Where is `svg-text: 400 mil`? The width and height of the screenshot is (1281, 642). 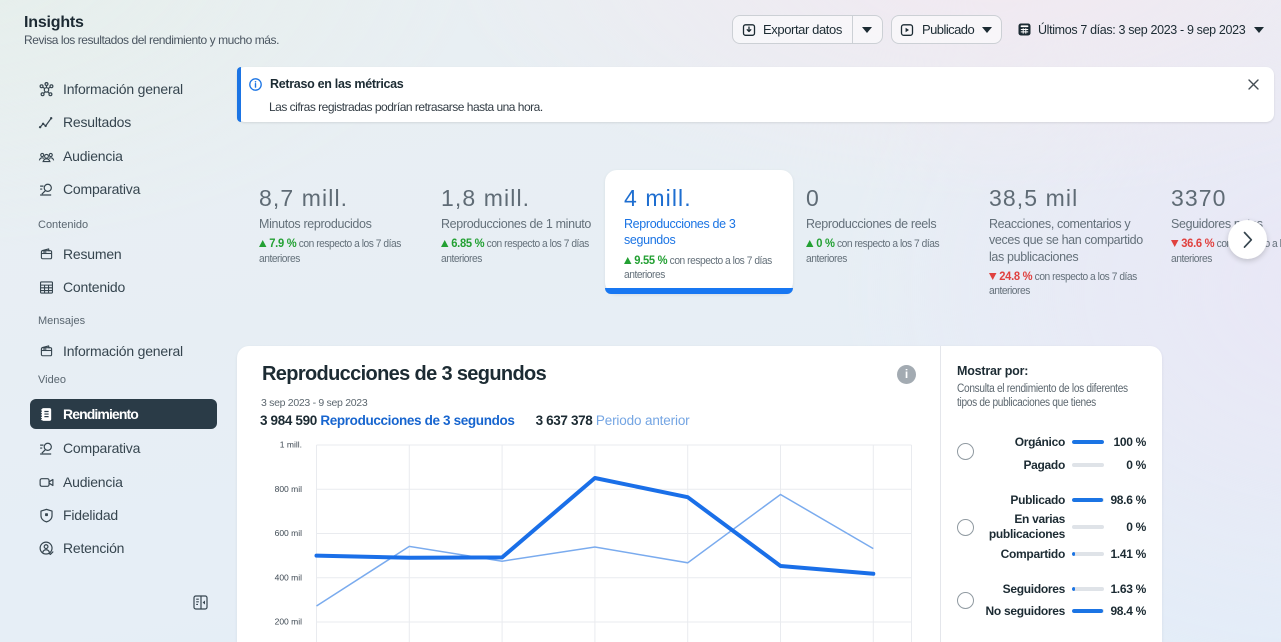 svg-text: 400 mil is located at coordinates (289, 578).